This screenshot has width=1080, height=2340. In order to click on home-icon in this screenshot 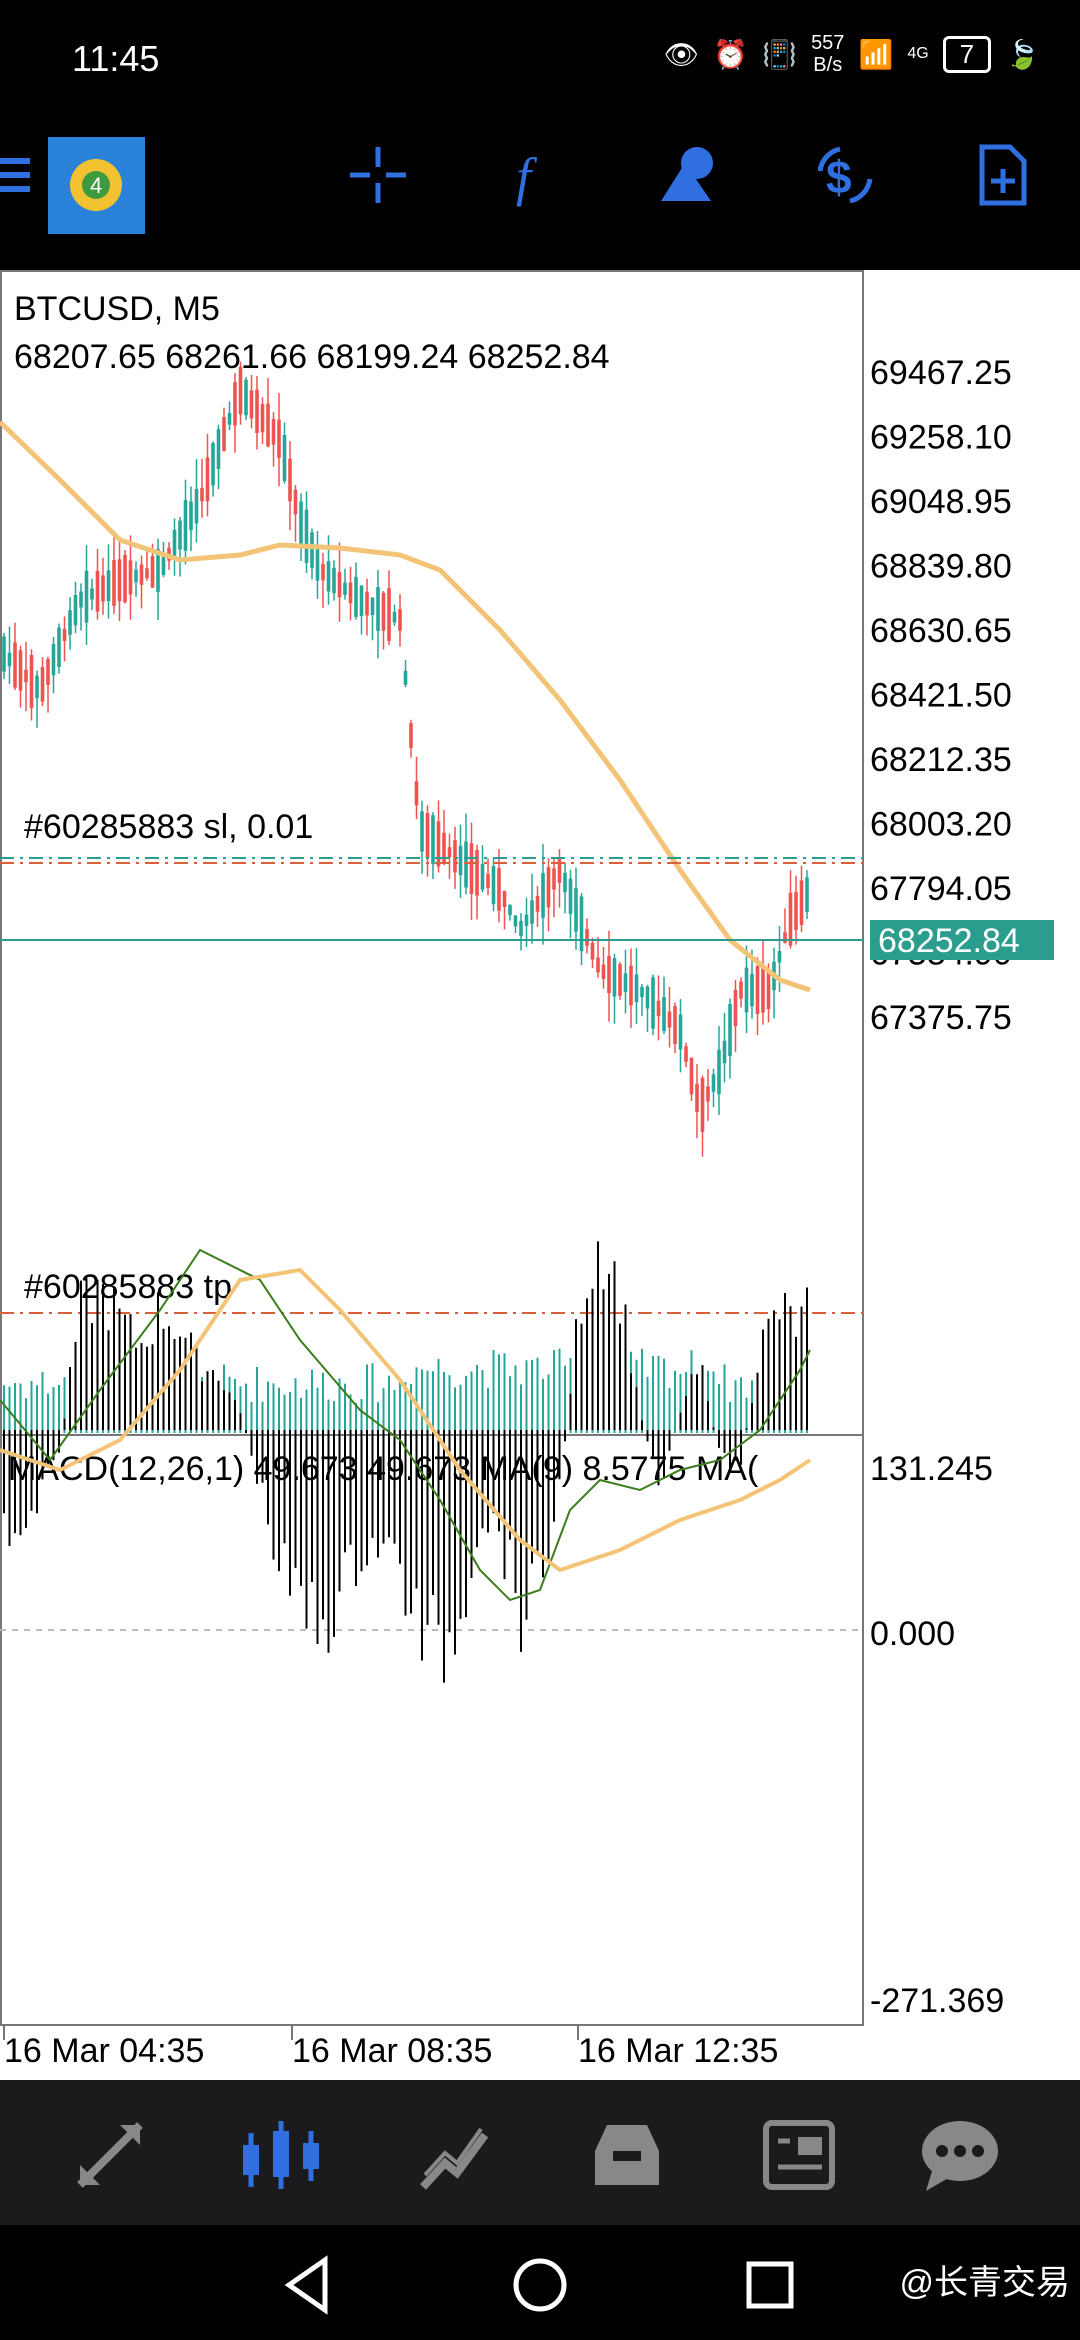, I will do `click(540, 2285)`.